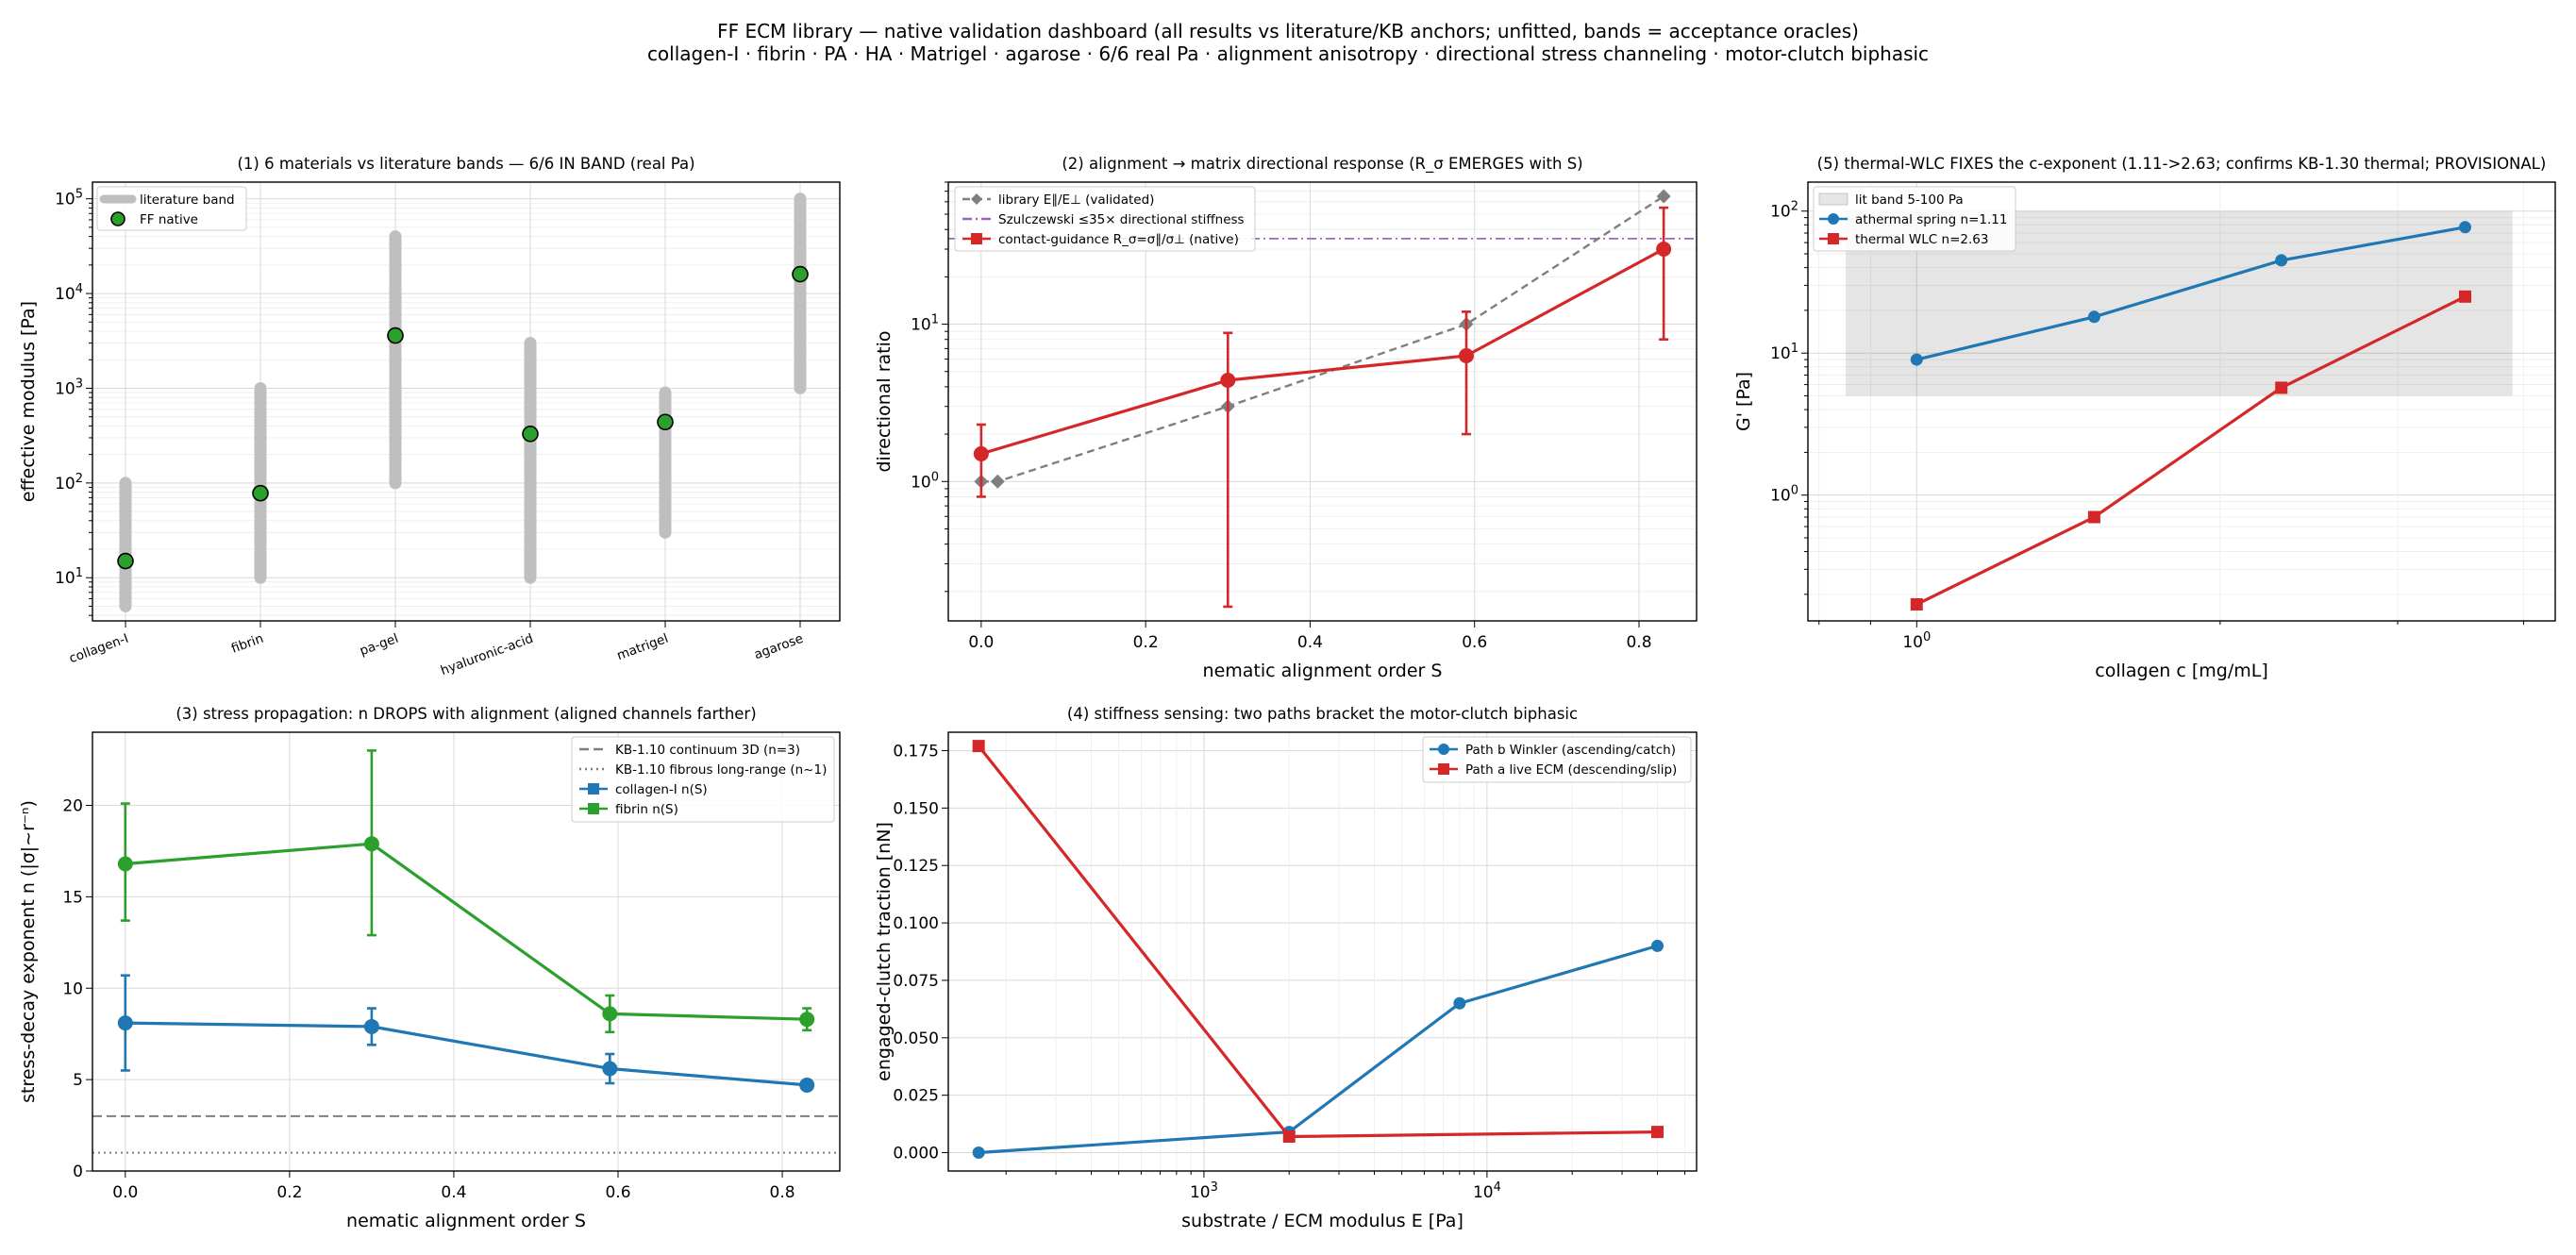 This screenshot has height=1255, width=2576. Describe the element at coordinates (1105, 219) in the screenshot. I see `p2-legend` at that location.